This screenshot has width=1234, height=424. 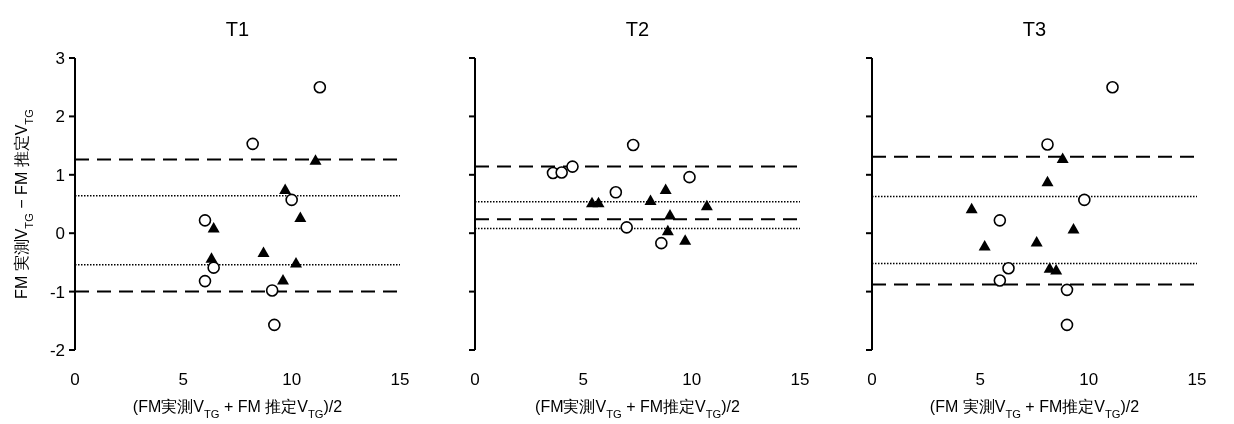 I want to click on chart-title: T1, so click(x=237, y=29).